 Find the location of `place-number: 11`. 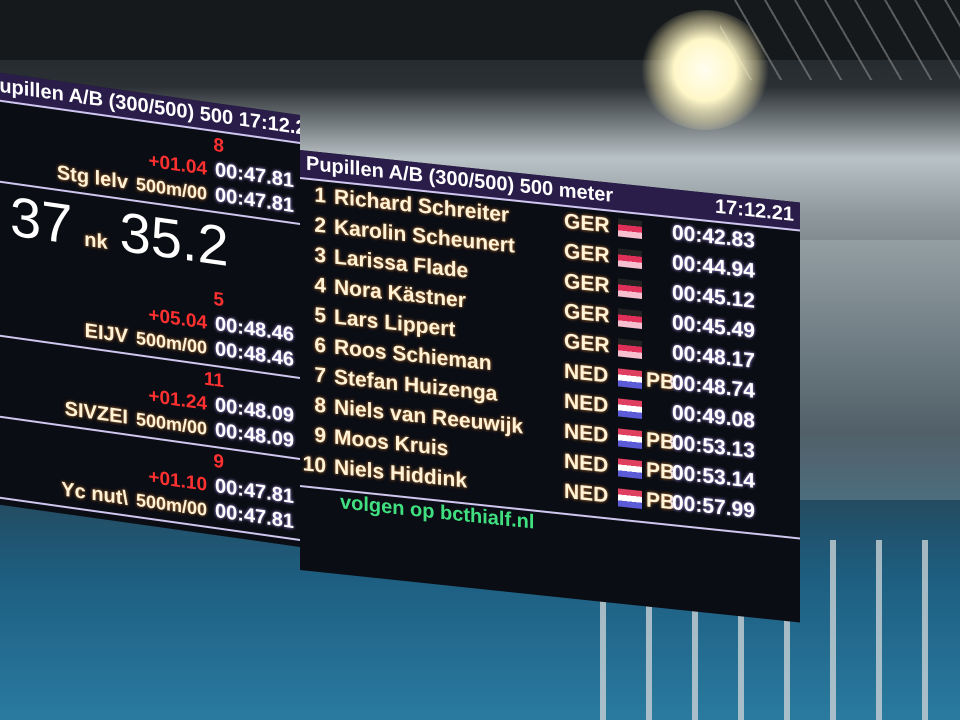

place-number: 11 is located at coordinates (213, 380).